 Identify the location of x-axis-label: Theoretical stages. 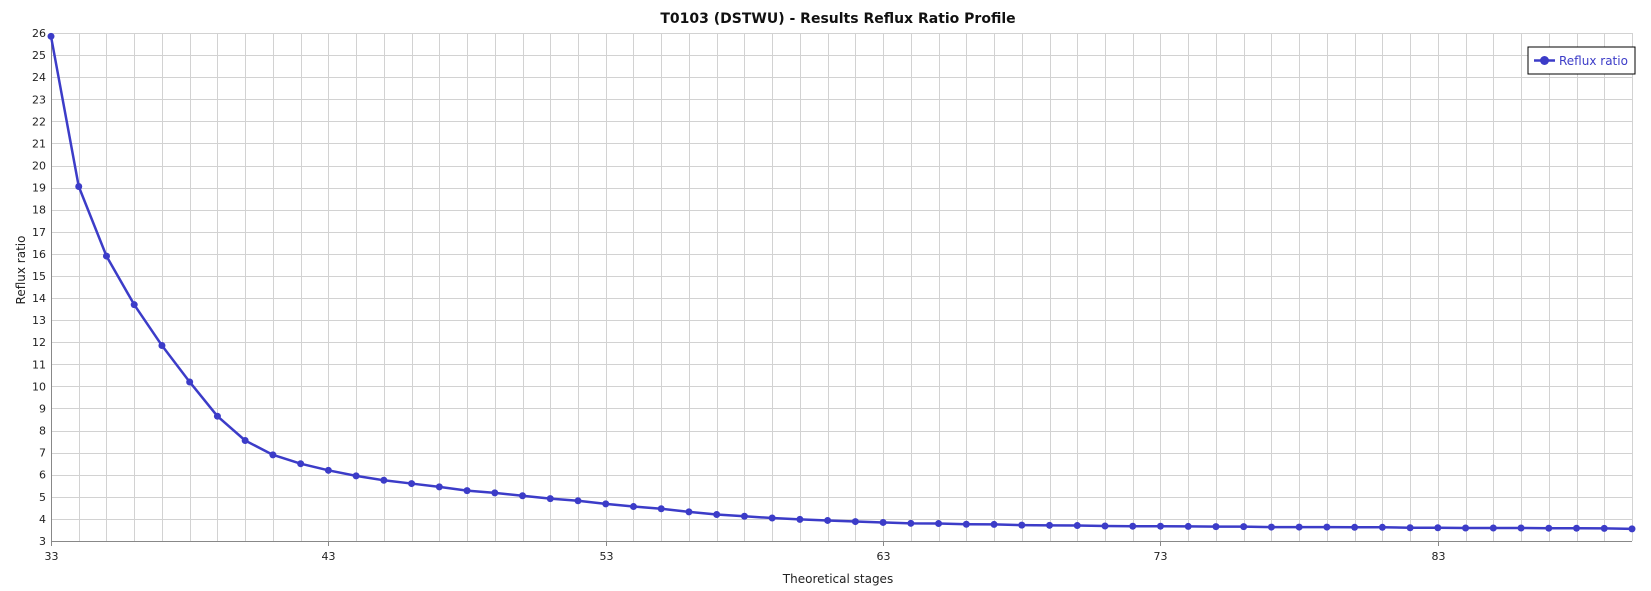
(837, 579).